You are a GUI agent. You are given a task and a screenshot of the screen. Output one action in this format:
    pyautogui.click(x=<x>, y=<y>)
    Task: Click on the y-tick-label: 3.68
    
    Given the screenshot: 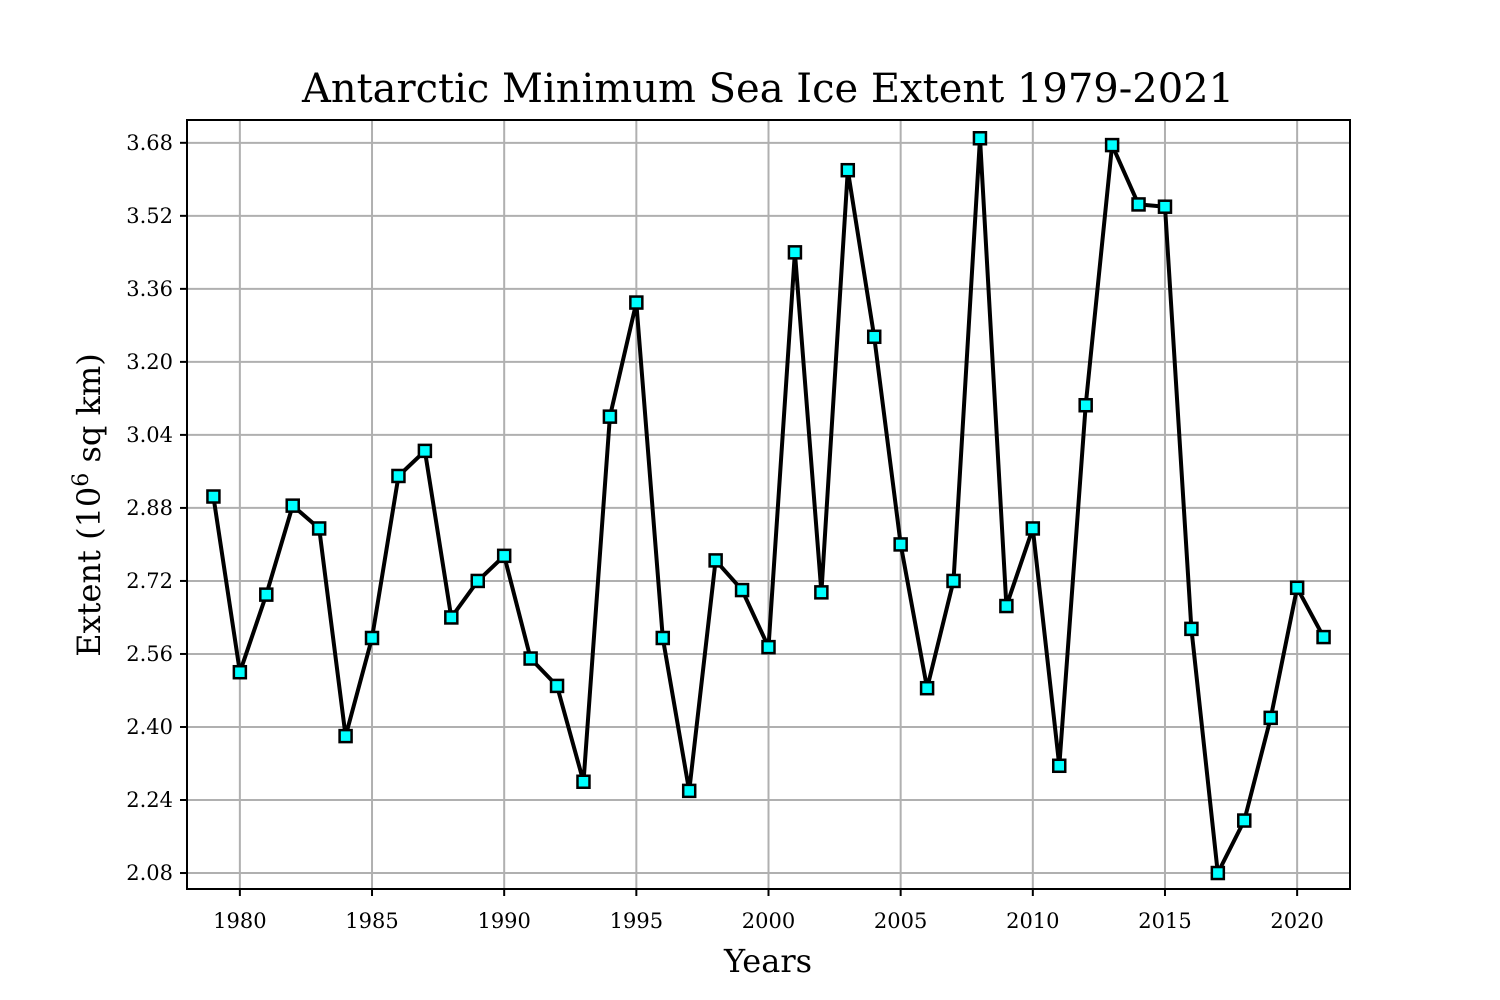 What is the action you would take?
    pyautogui.click(x=149, y=143)
    